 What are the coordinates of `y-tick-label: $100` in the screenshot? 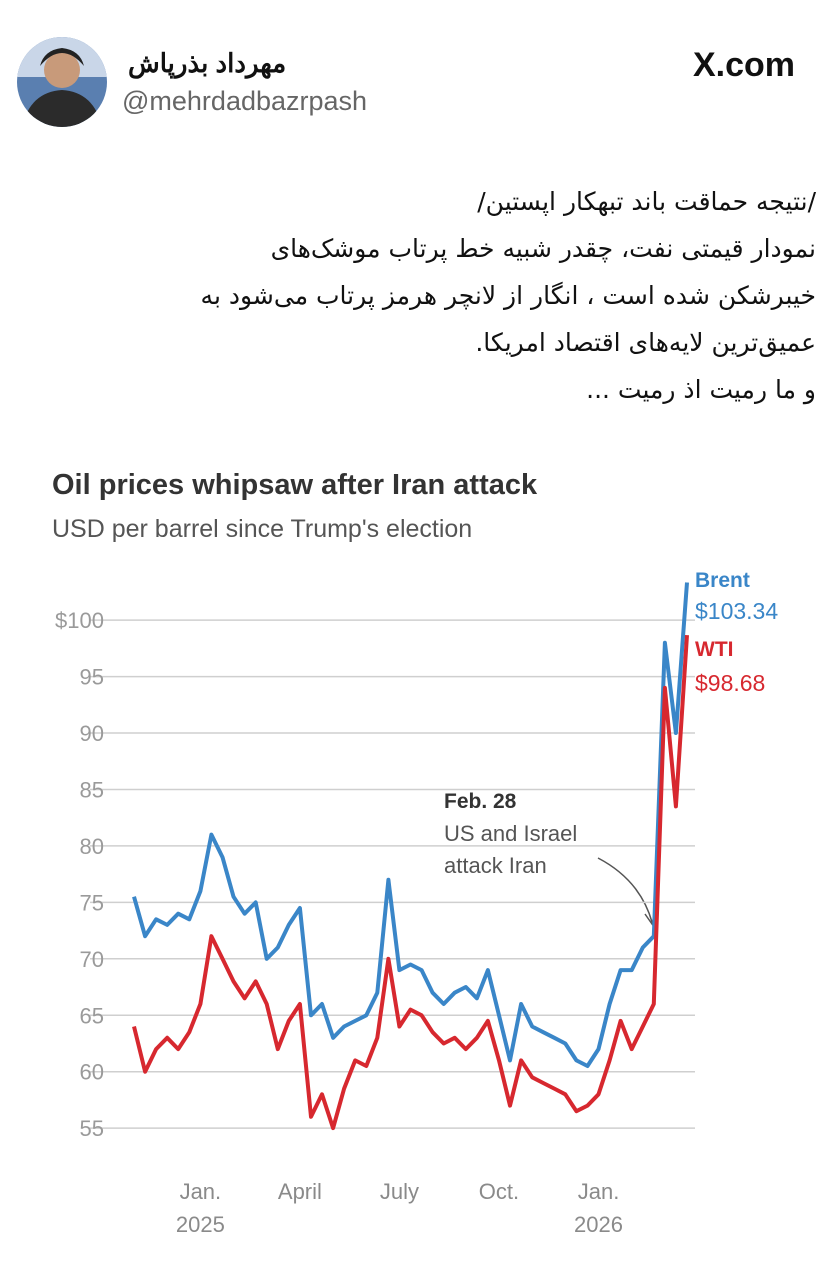 It's located at (79, 620).